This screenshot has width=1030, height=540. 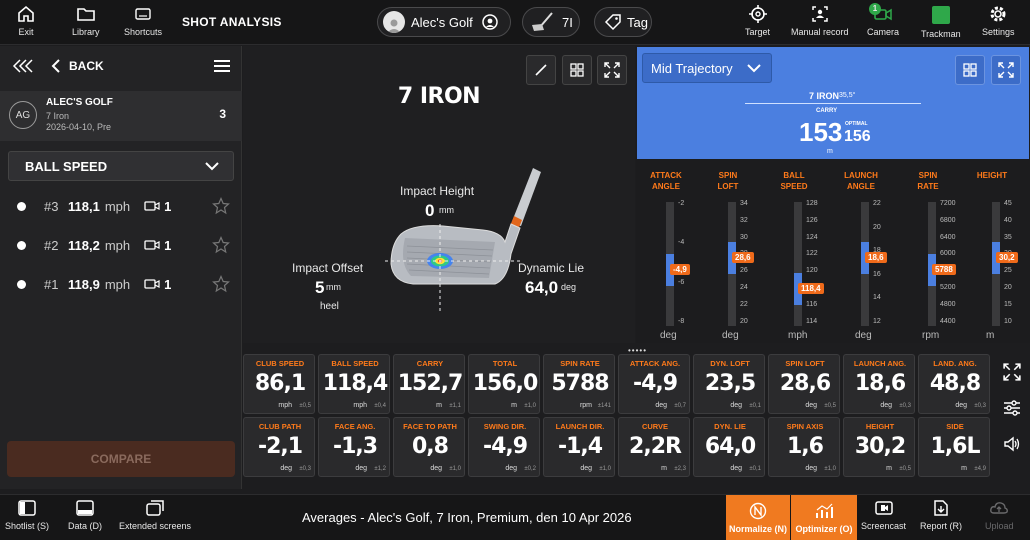 I want to click on target-icon, so click(x=757, y=14).